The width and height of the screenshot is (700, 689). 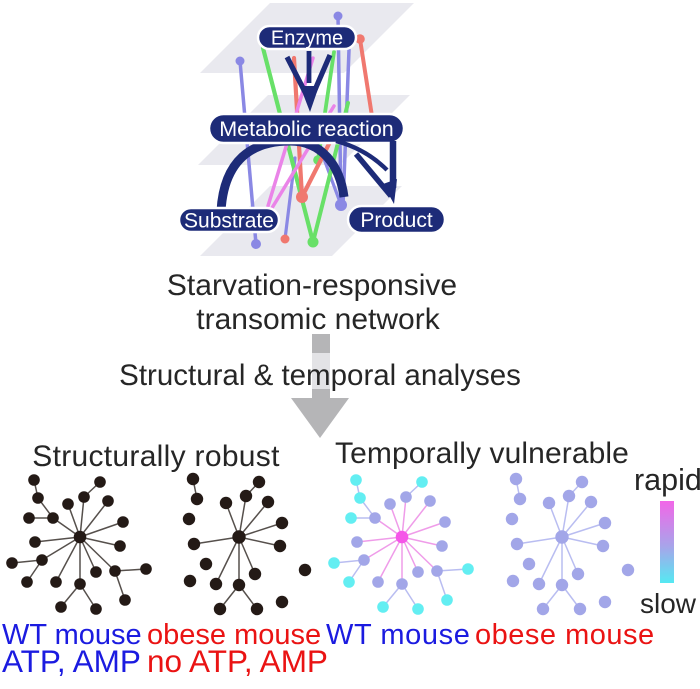 I want to click on svg-text: rapid, so click(x=667, y=480).